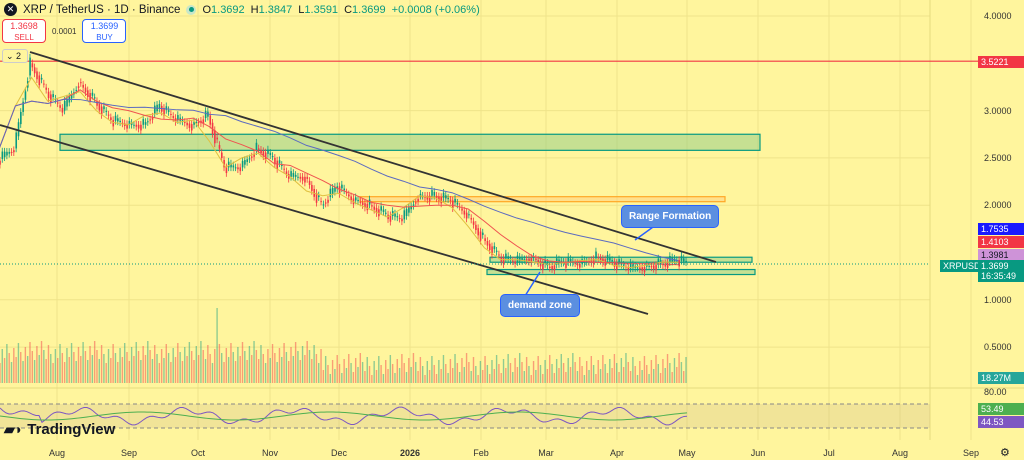 This screenshot has height=460, width=1024. Describe the element at coordinates (24, 31) in the screenshot. I see `sell-button: 1.3698 SELL` at that location.